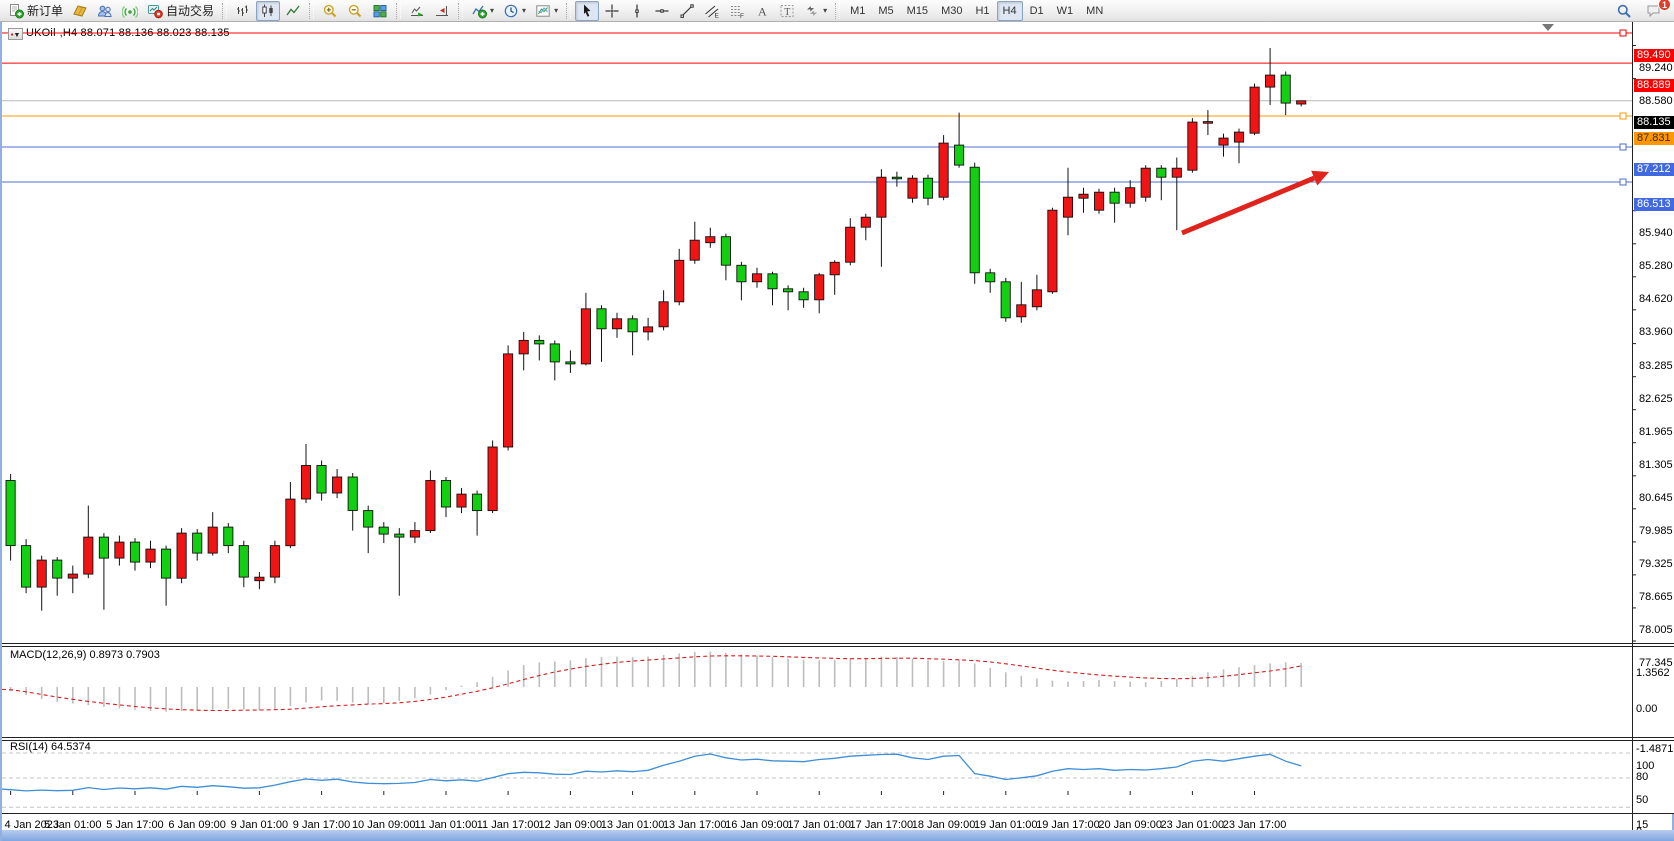 The width and height of the screenshot is (1674, 841). Describe the element at coordinates (105, 11) in the screenshot. I see `profiles-button` at that location.